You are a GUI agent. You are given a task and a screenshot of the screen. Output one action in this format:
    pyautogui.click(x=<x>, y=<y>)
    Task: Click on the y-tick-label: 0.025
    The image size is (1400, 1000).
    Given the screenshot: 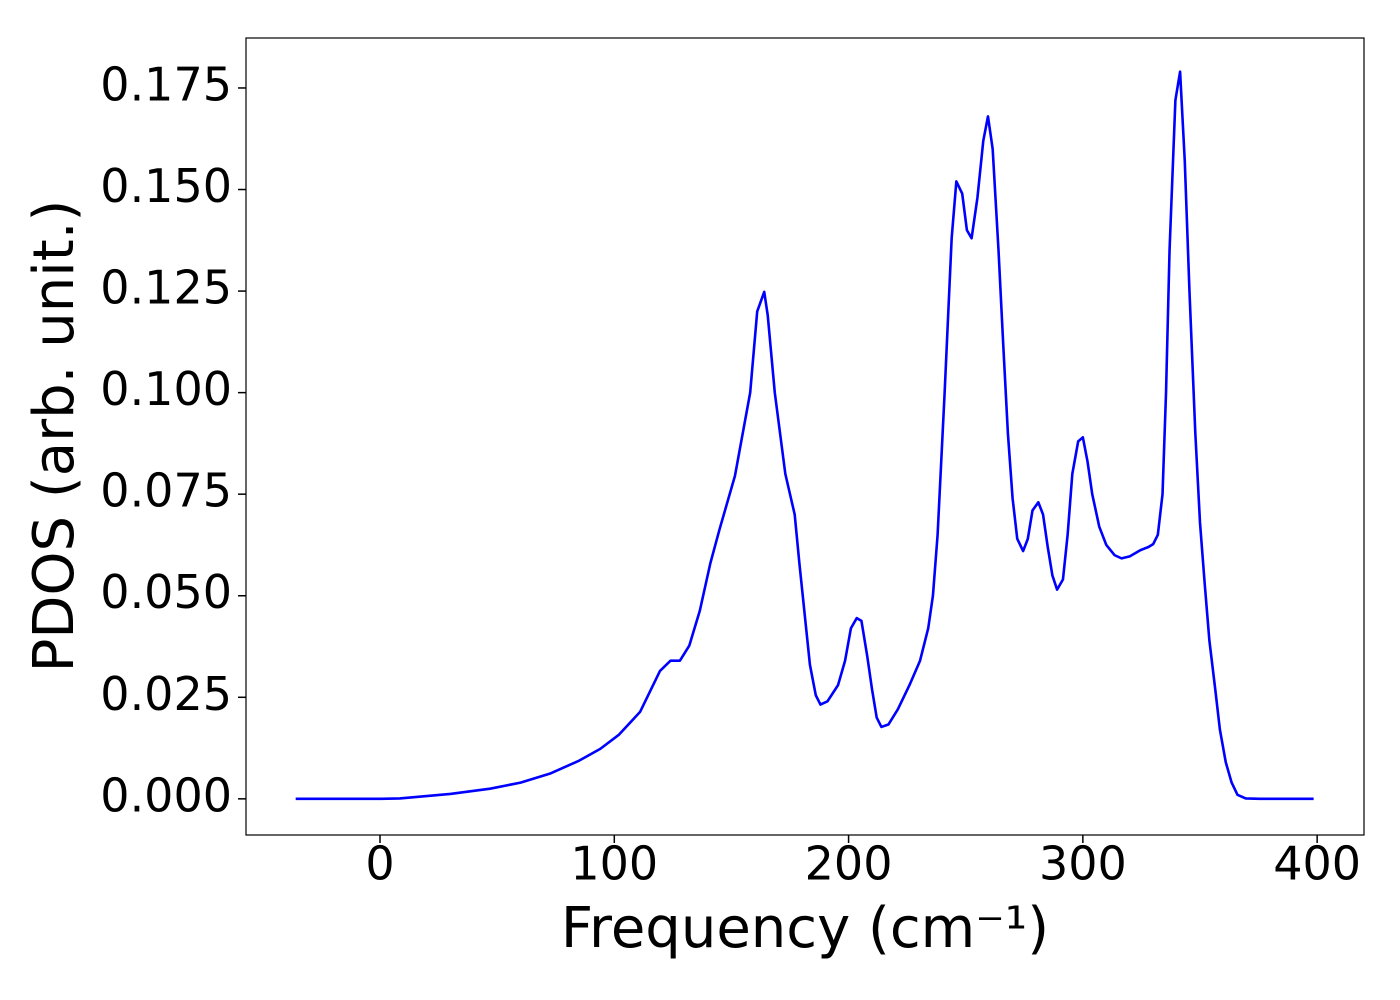 What is the action you would take?
    pyautogui.click(x=166, y=694)
    